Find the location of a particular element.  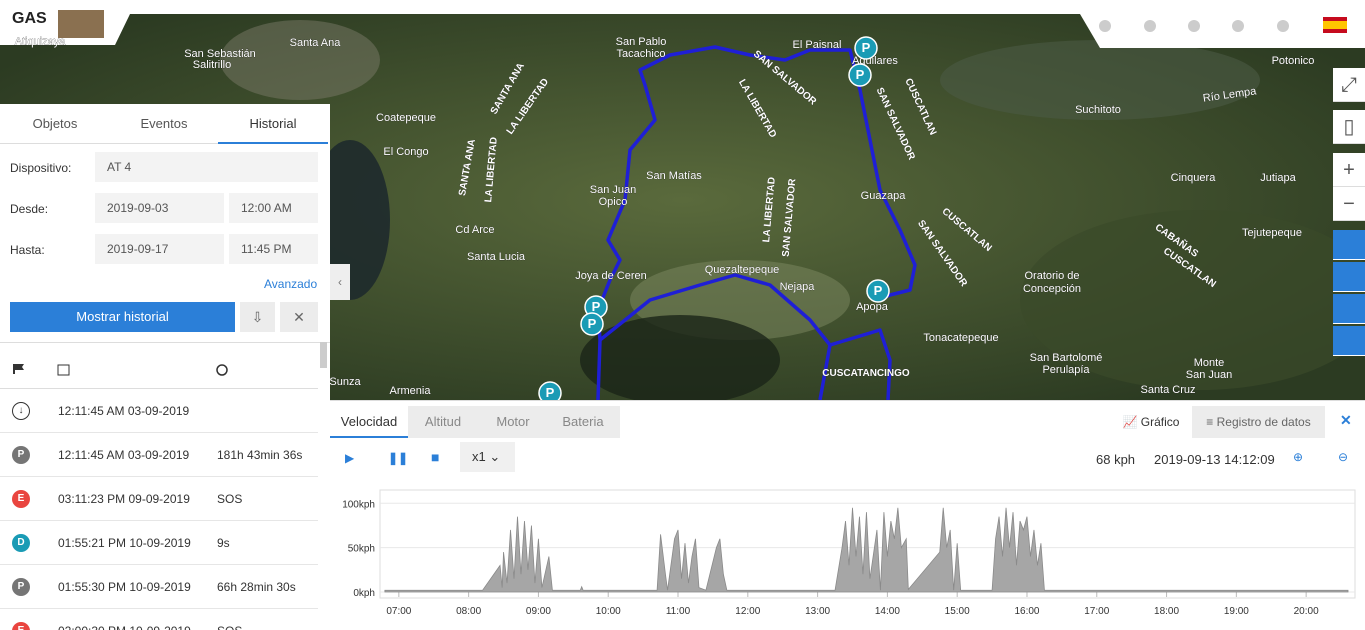

map-label: Monte is located at coordinates (1209, 363).